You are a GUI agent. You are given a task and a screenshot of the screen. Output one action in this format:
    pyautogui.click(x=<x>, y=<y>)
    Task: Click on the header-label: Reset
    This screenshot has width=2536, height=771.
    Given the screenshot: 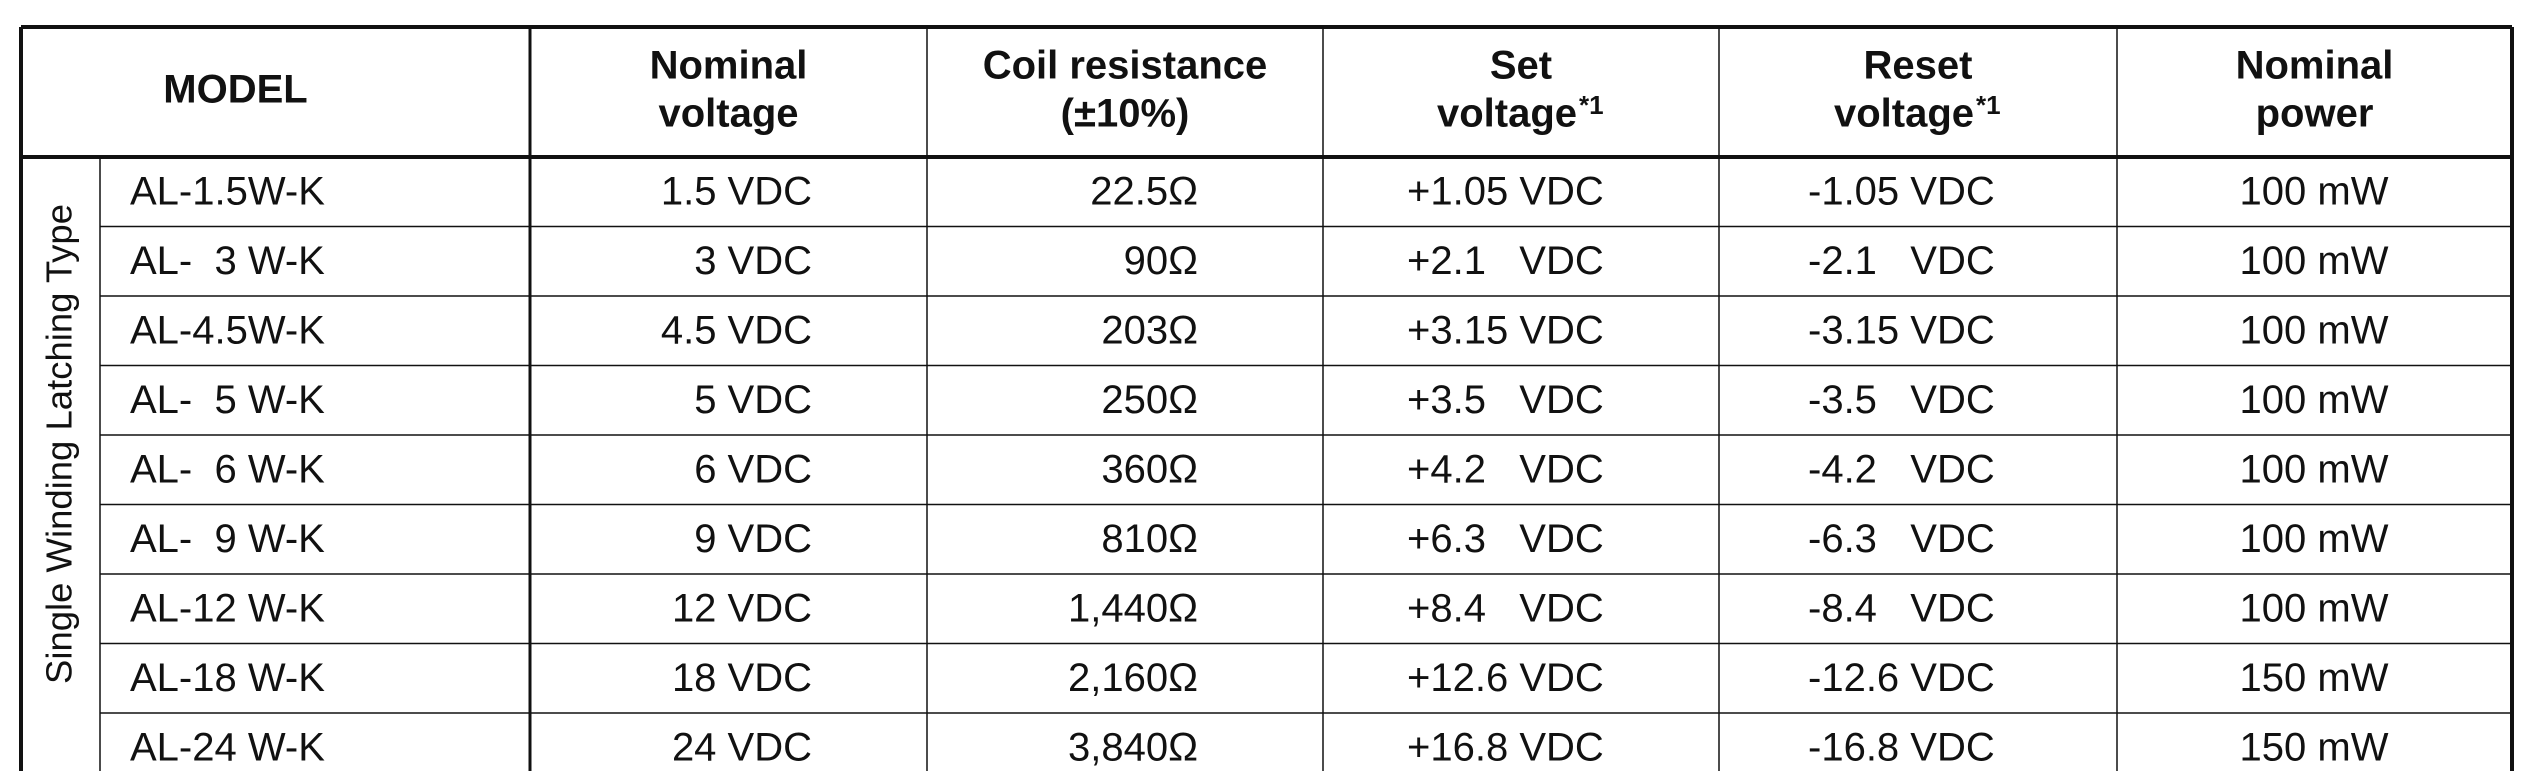 What is the action you would take?
    pyautogui.click(x=1918, y=66)
    